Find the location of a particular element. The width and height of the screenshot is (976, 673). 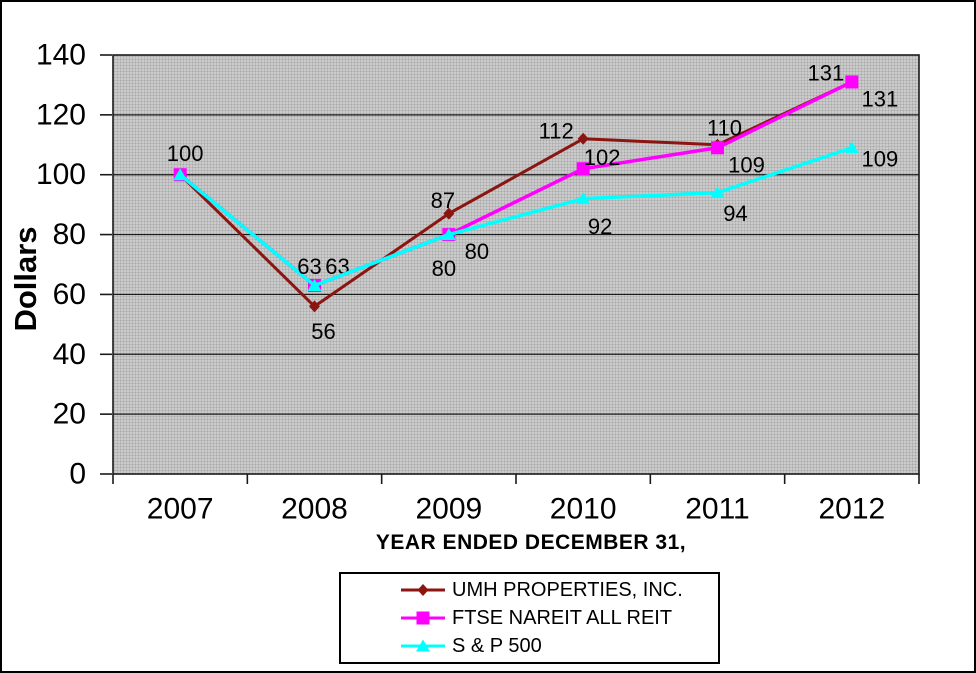

y-tick-label: 40 is located at coordinates (69, 354).